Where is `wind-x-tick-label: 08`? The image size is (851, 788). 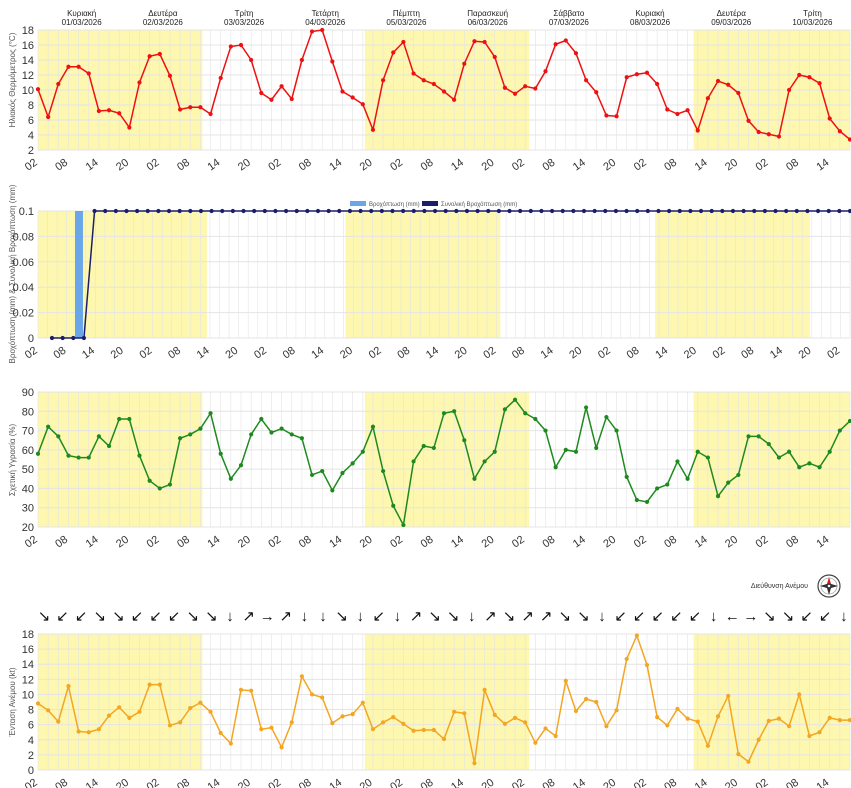
wind-x-tick-label: 08 is located at coordinates (792, 782).